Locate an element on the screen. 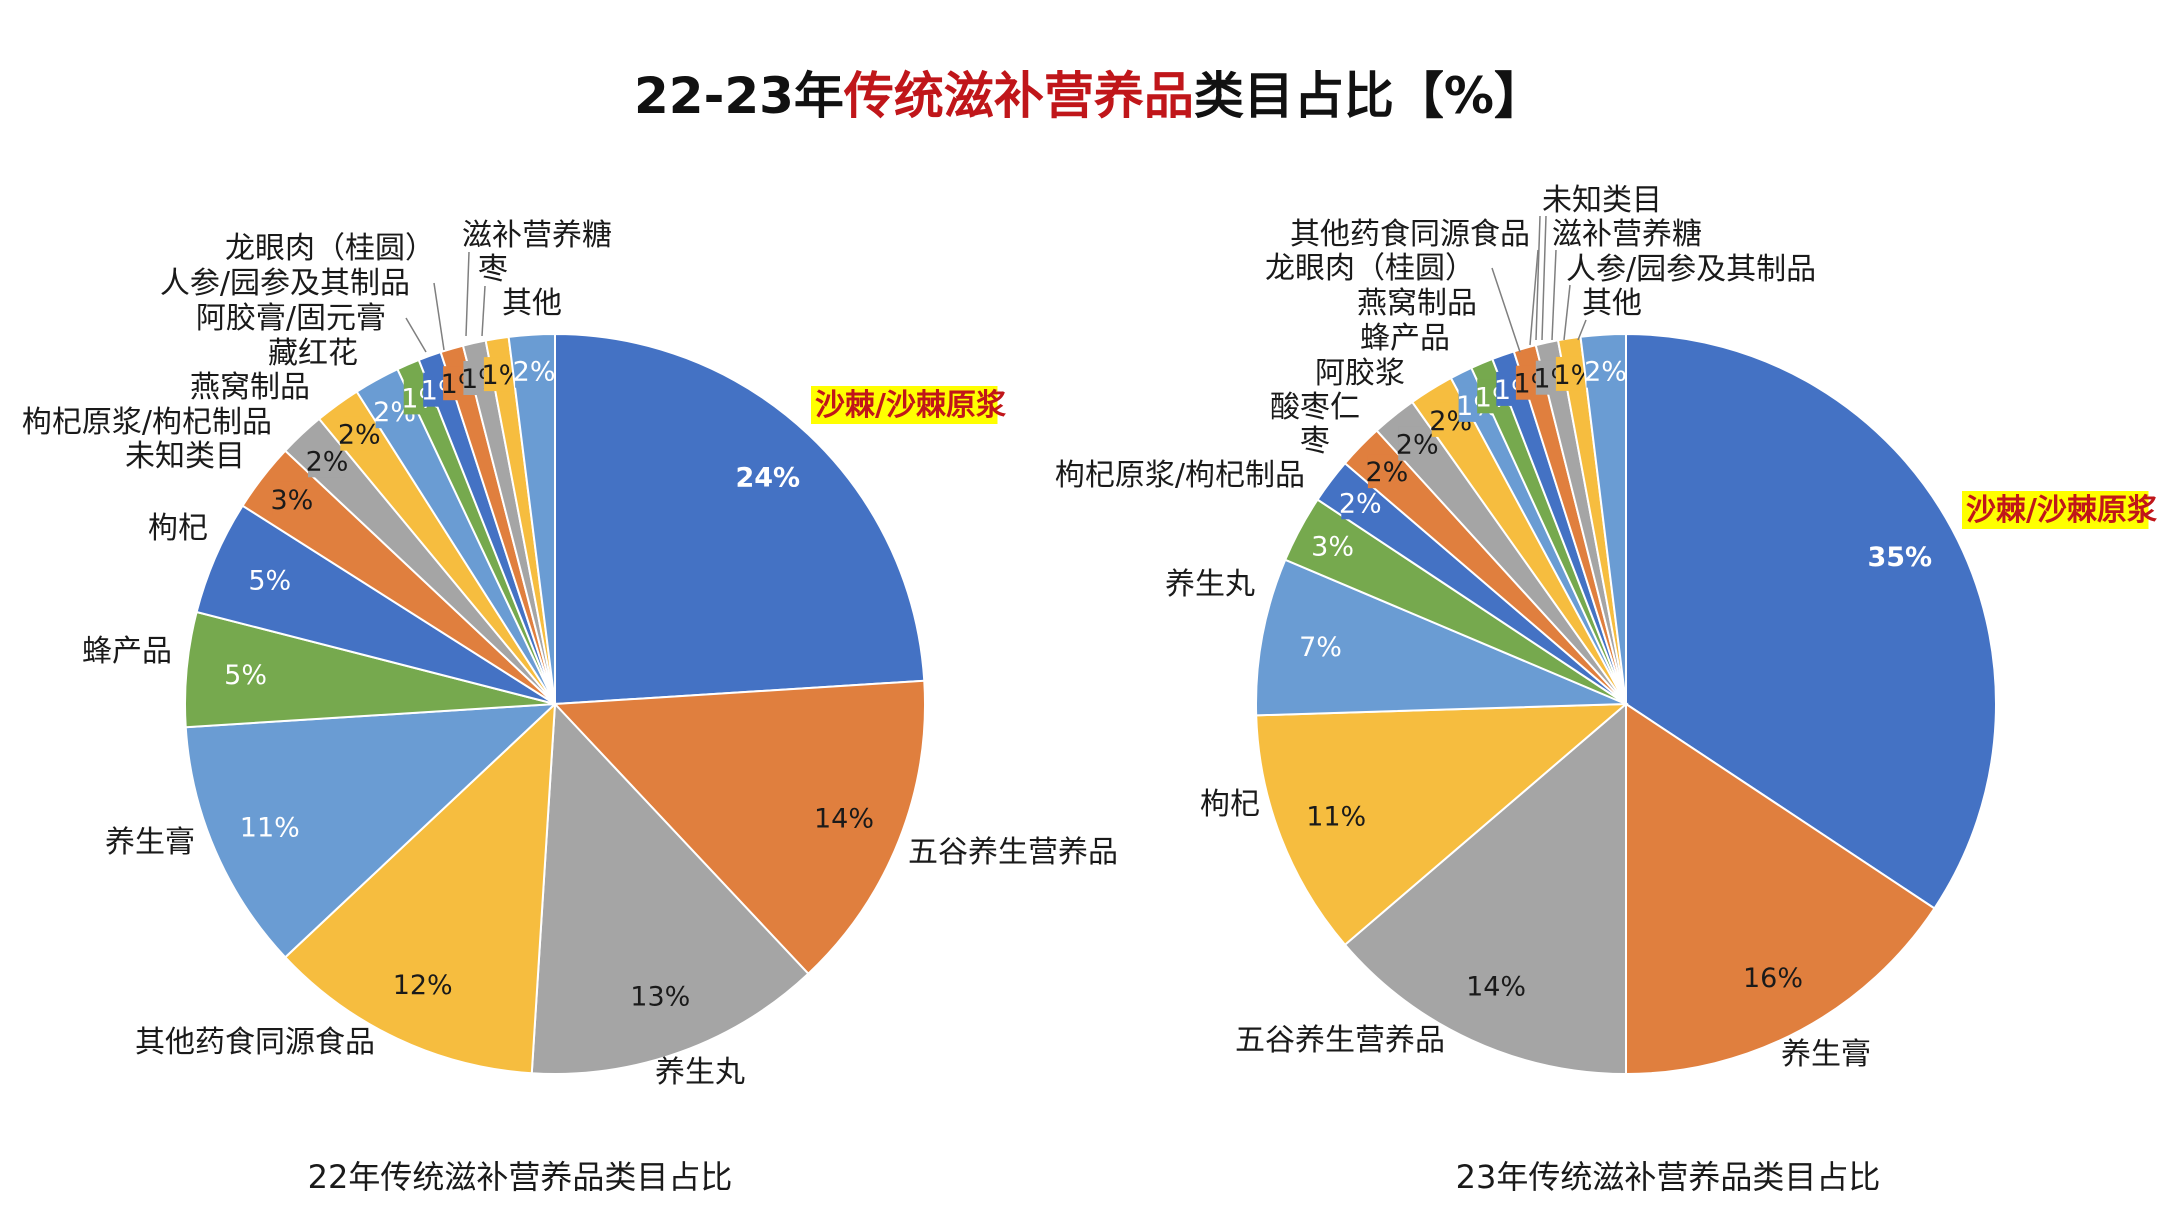  chart-title: 23年传统滋补营养品类目占比 is located at coordinates (1668, 1177).